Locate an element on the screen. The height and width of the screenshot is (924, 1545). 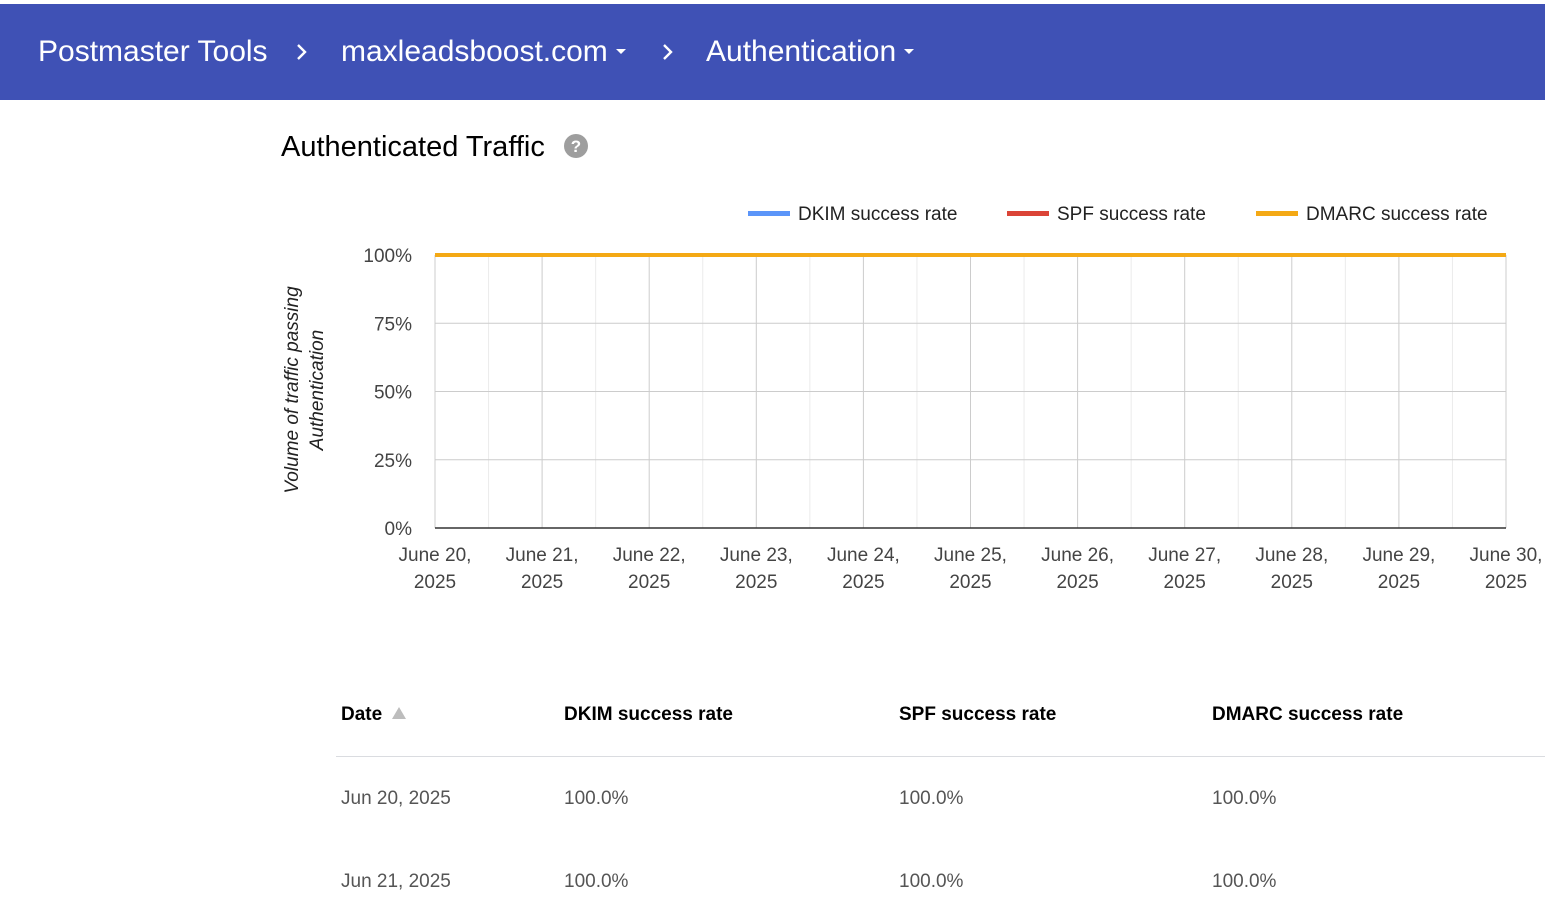
column-header-dmarc: DMARC success rate is located at coordinates (1308, 714).